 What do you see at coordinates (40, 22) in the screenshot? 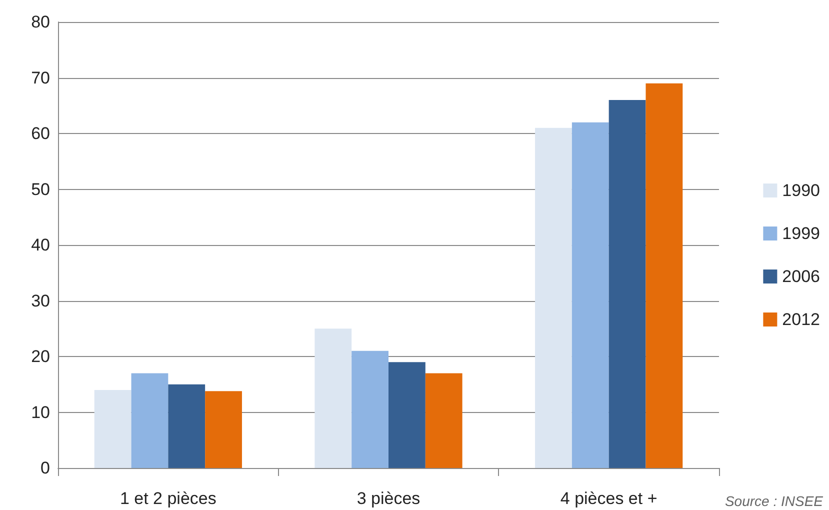
I see `y-tick-label: 80` at bounding box center [40, 22].